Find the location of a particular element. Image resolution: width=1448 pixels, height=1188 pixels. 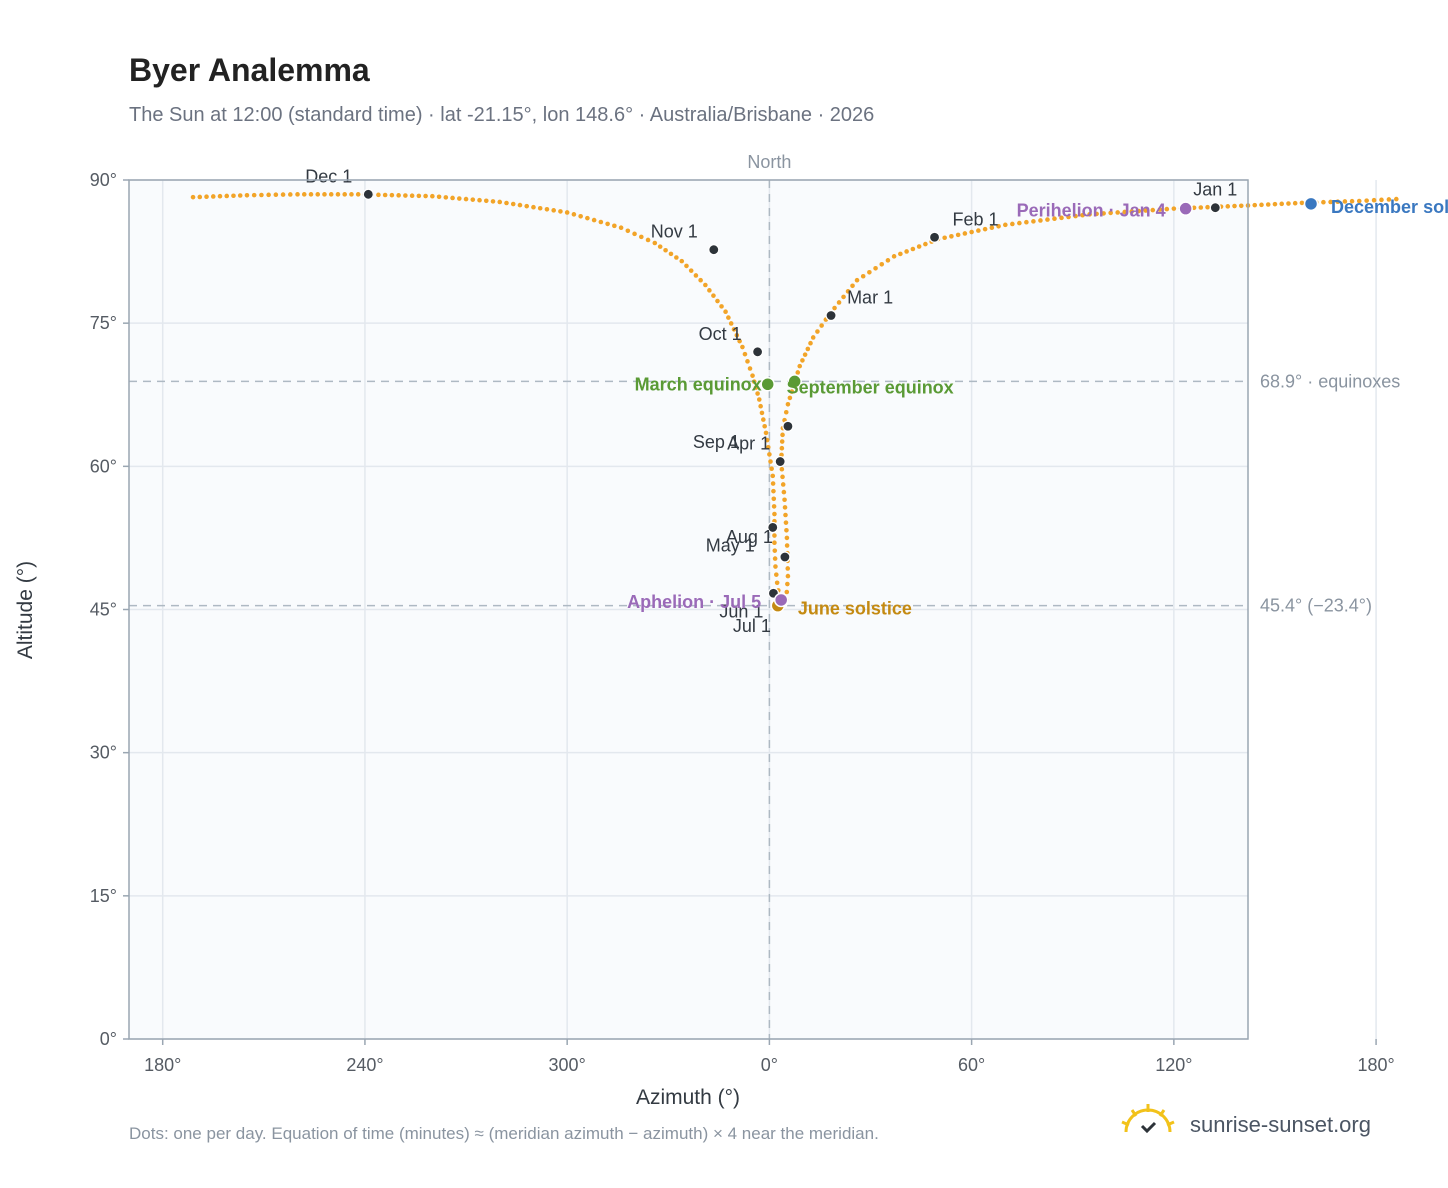

y-tick-label: 0° is located at coordinates (108, 1039).